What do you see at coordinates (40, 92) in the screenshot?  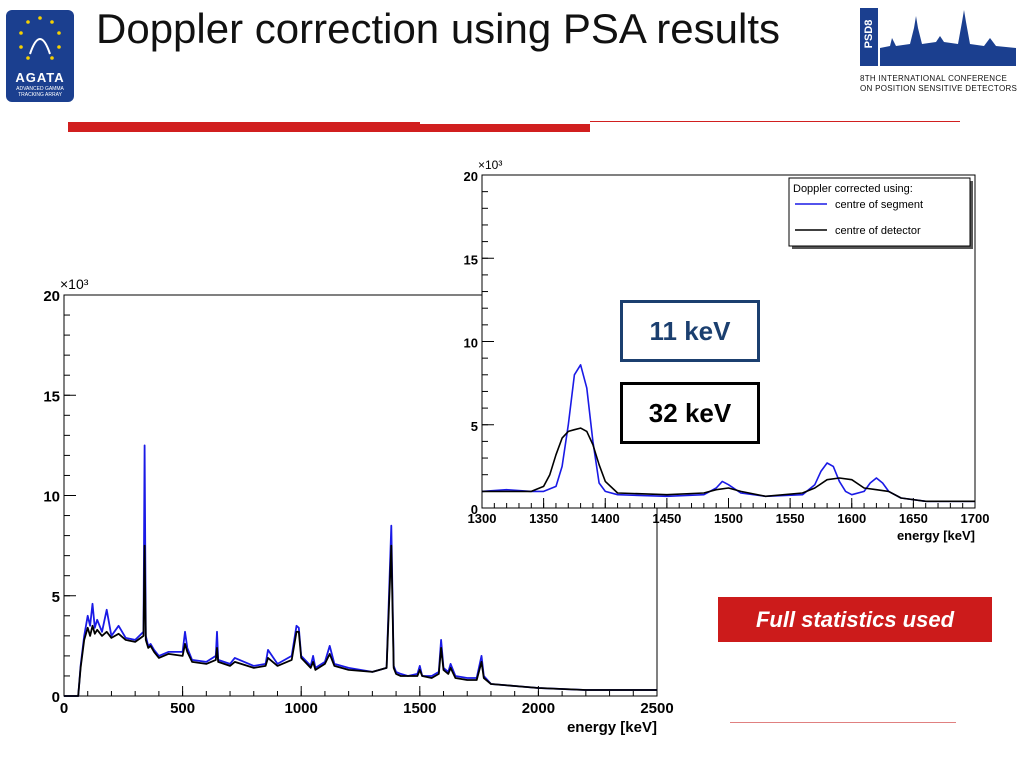 I see `agata-logo-sub: ADVANCED GAMMA TRACKING ARRAY` at bounding box center [40, 92].